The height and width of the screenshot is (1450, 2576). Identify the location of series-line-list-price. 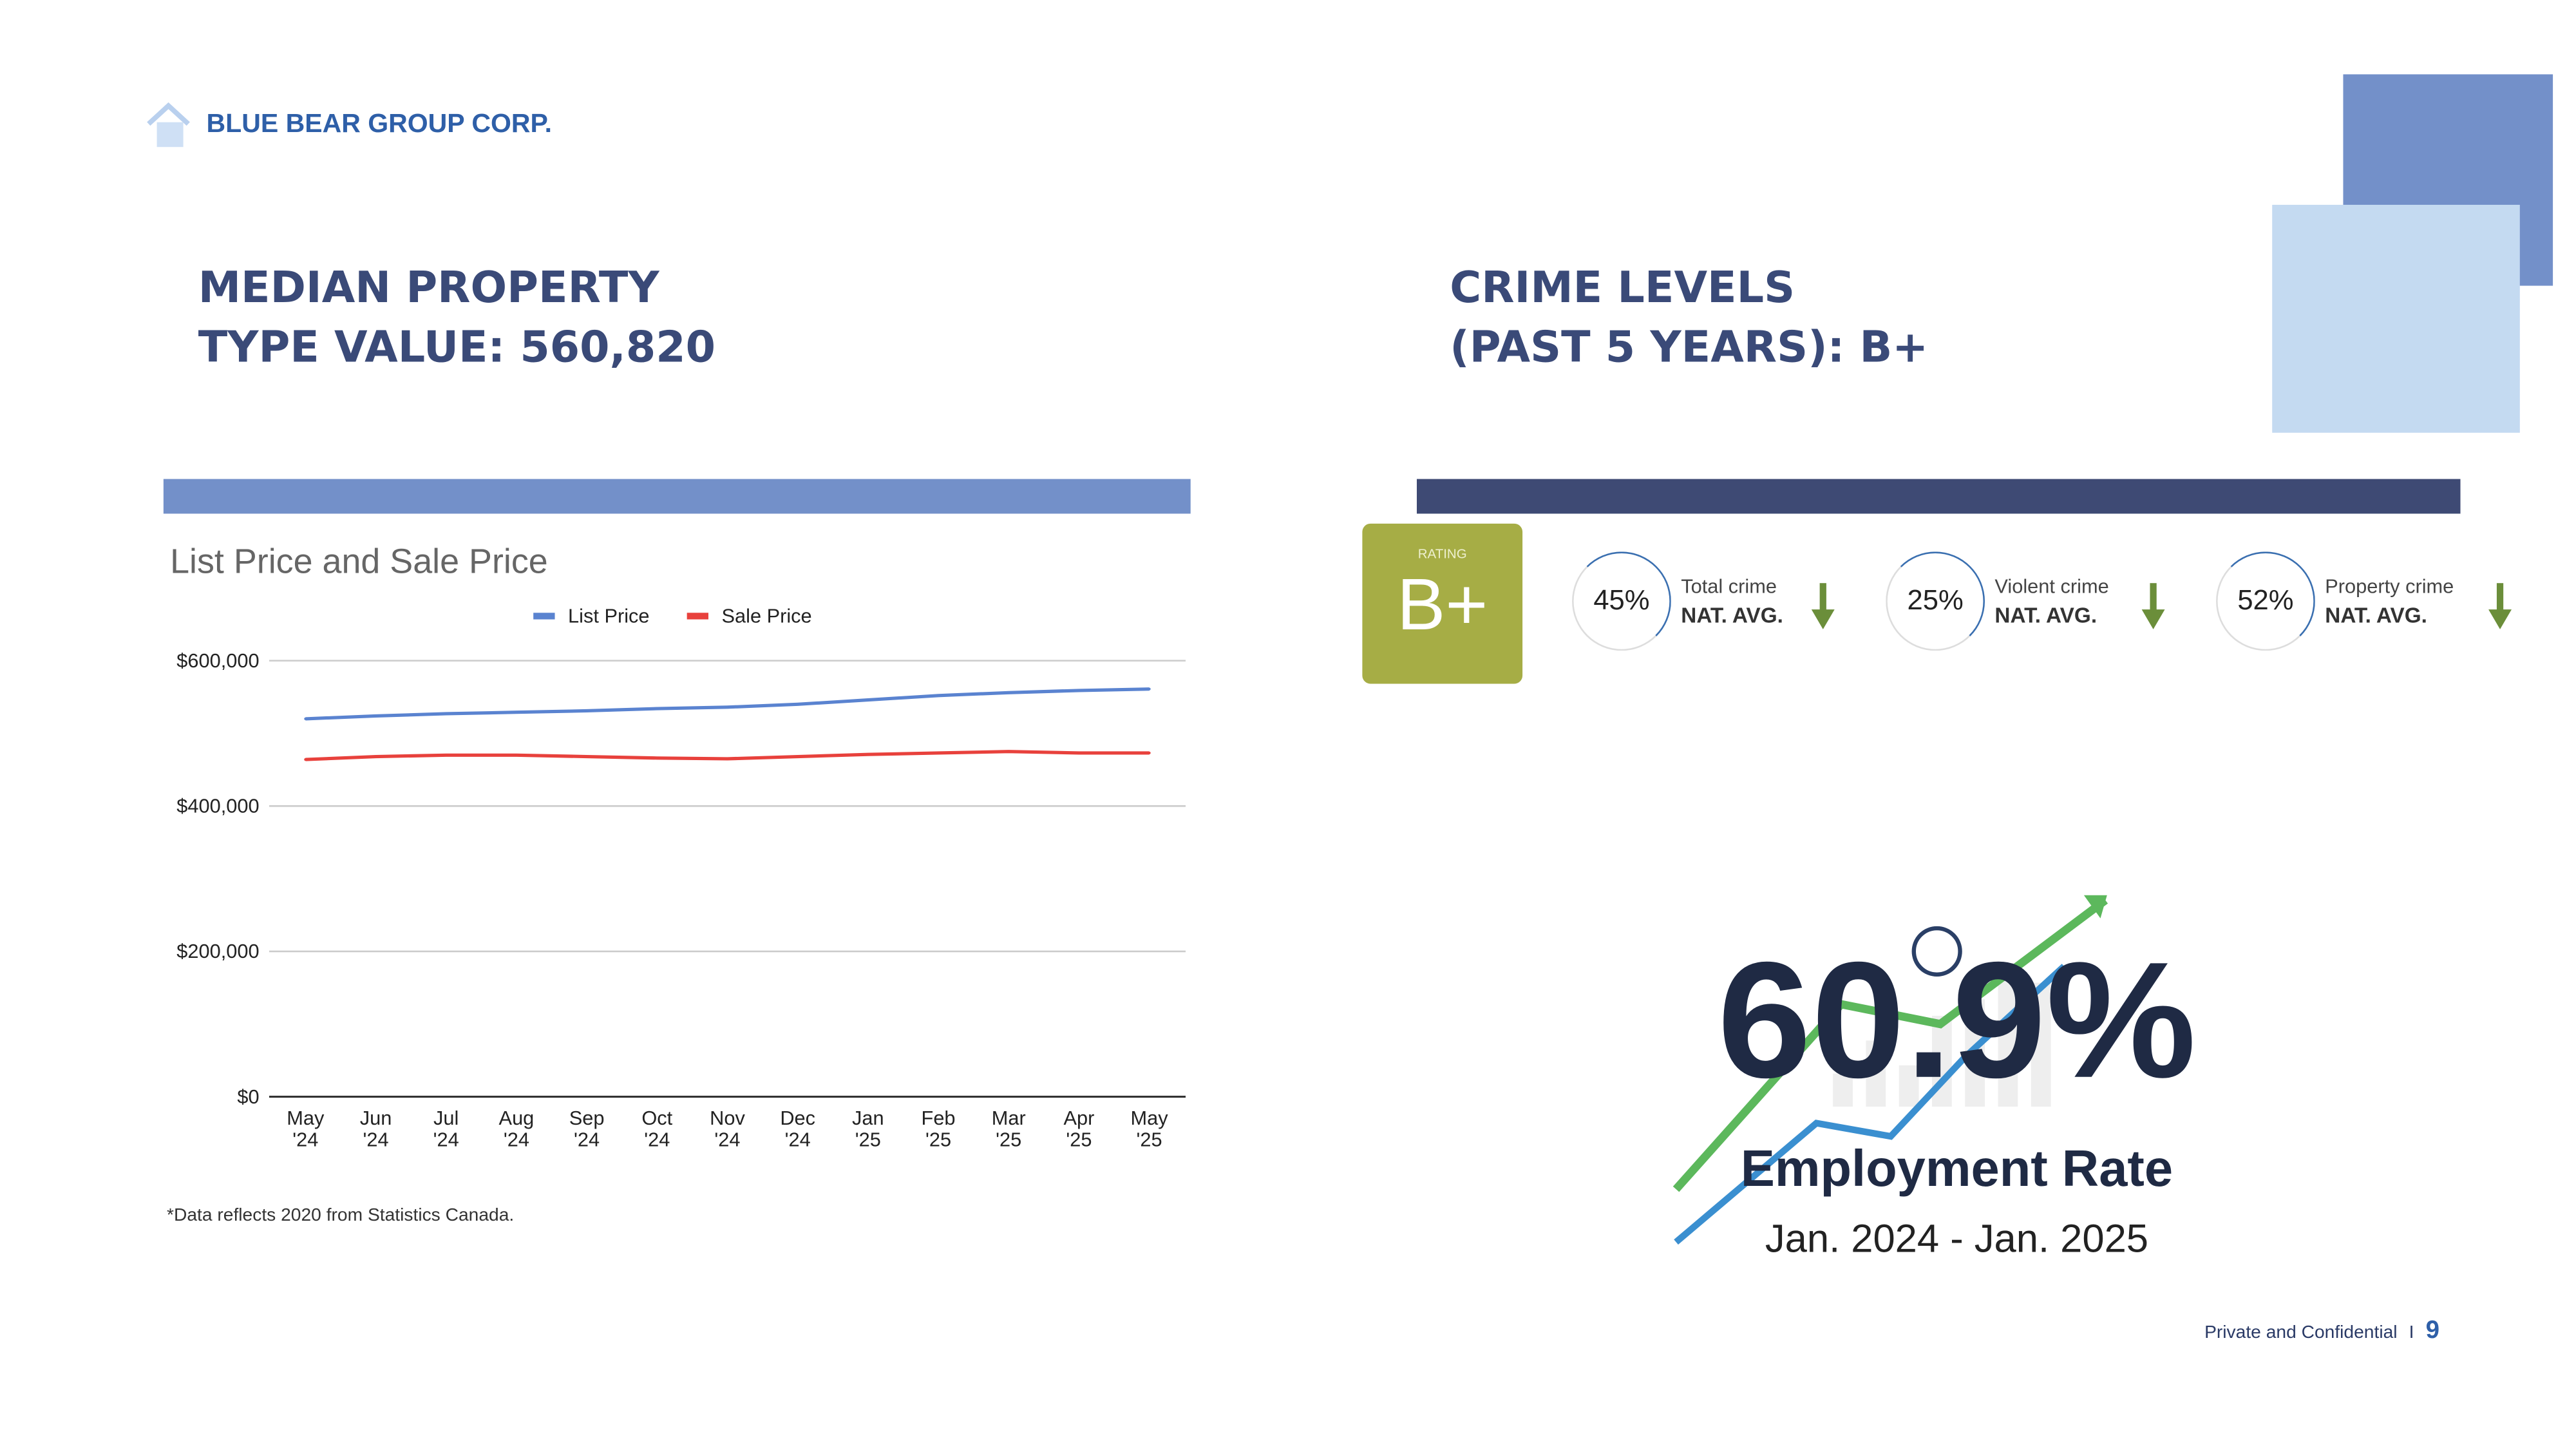
(727, 704).